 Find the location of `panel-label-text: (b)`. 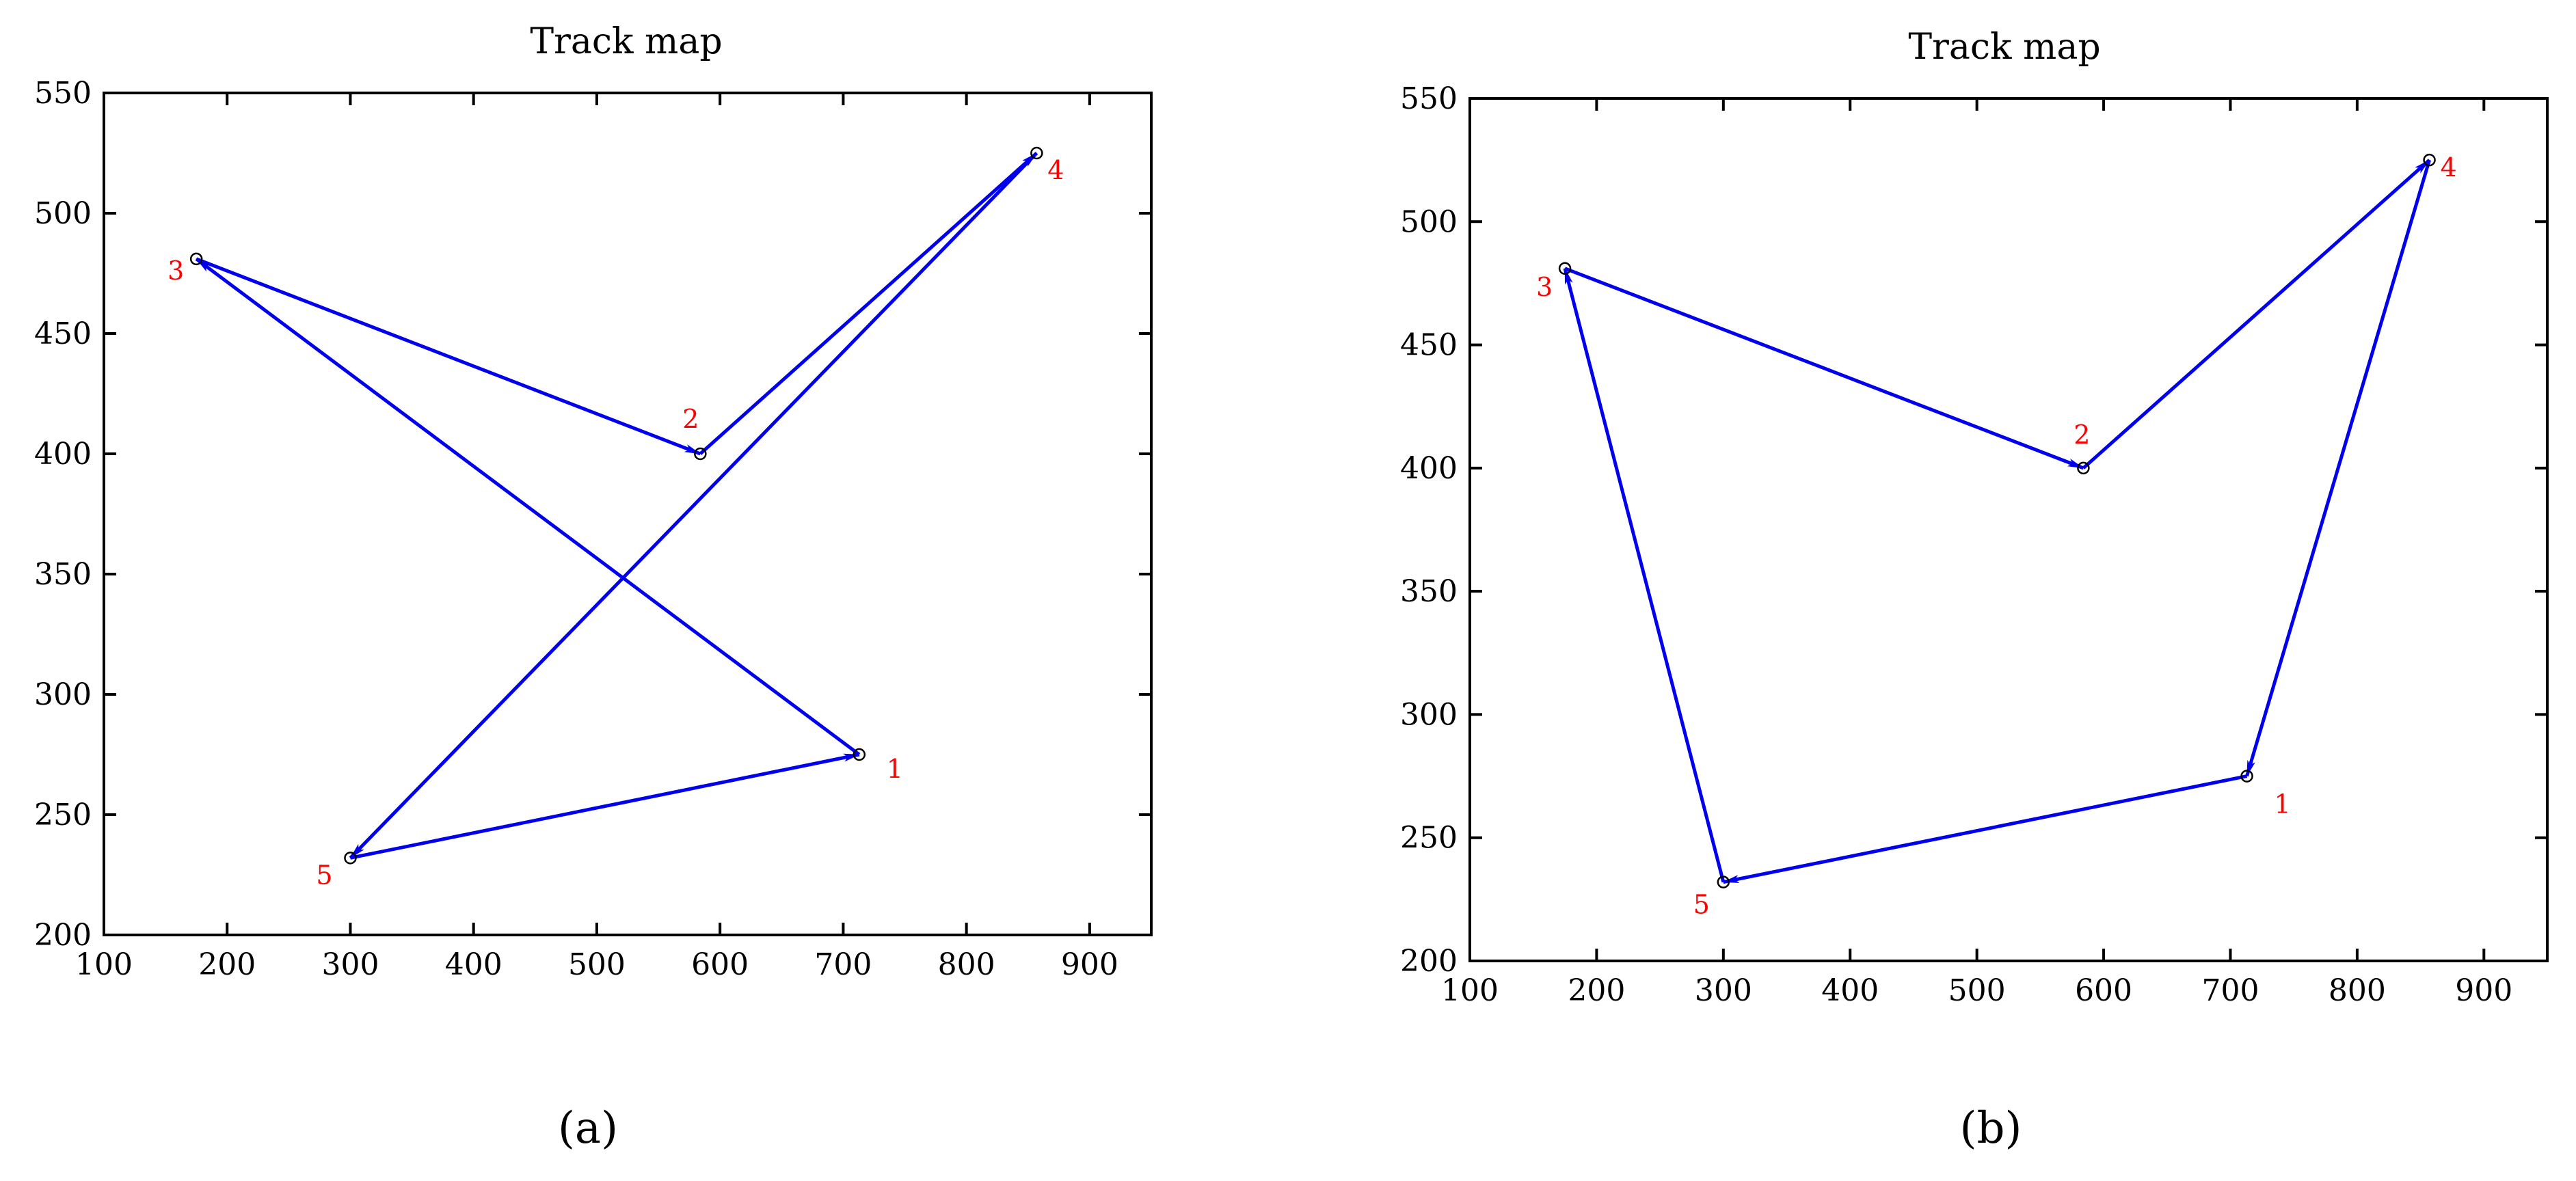

panel-label-text: (b) is located at coordinates (1991, 1128).